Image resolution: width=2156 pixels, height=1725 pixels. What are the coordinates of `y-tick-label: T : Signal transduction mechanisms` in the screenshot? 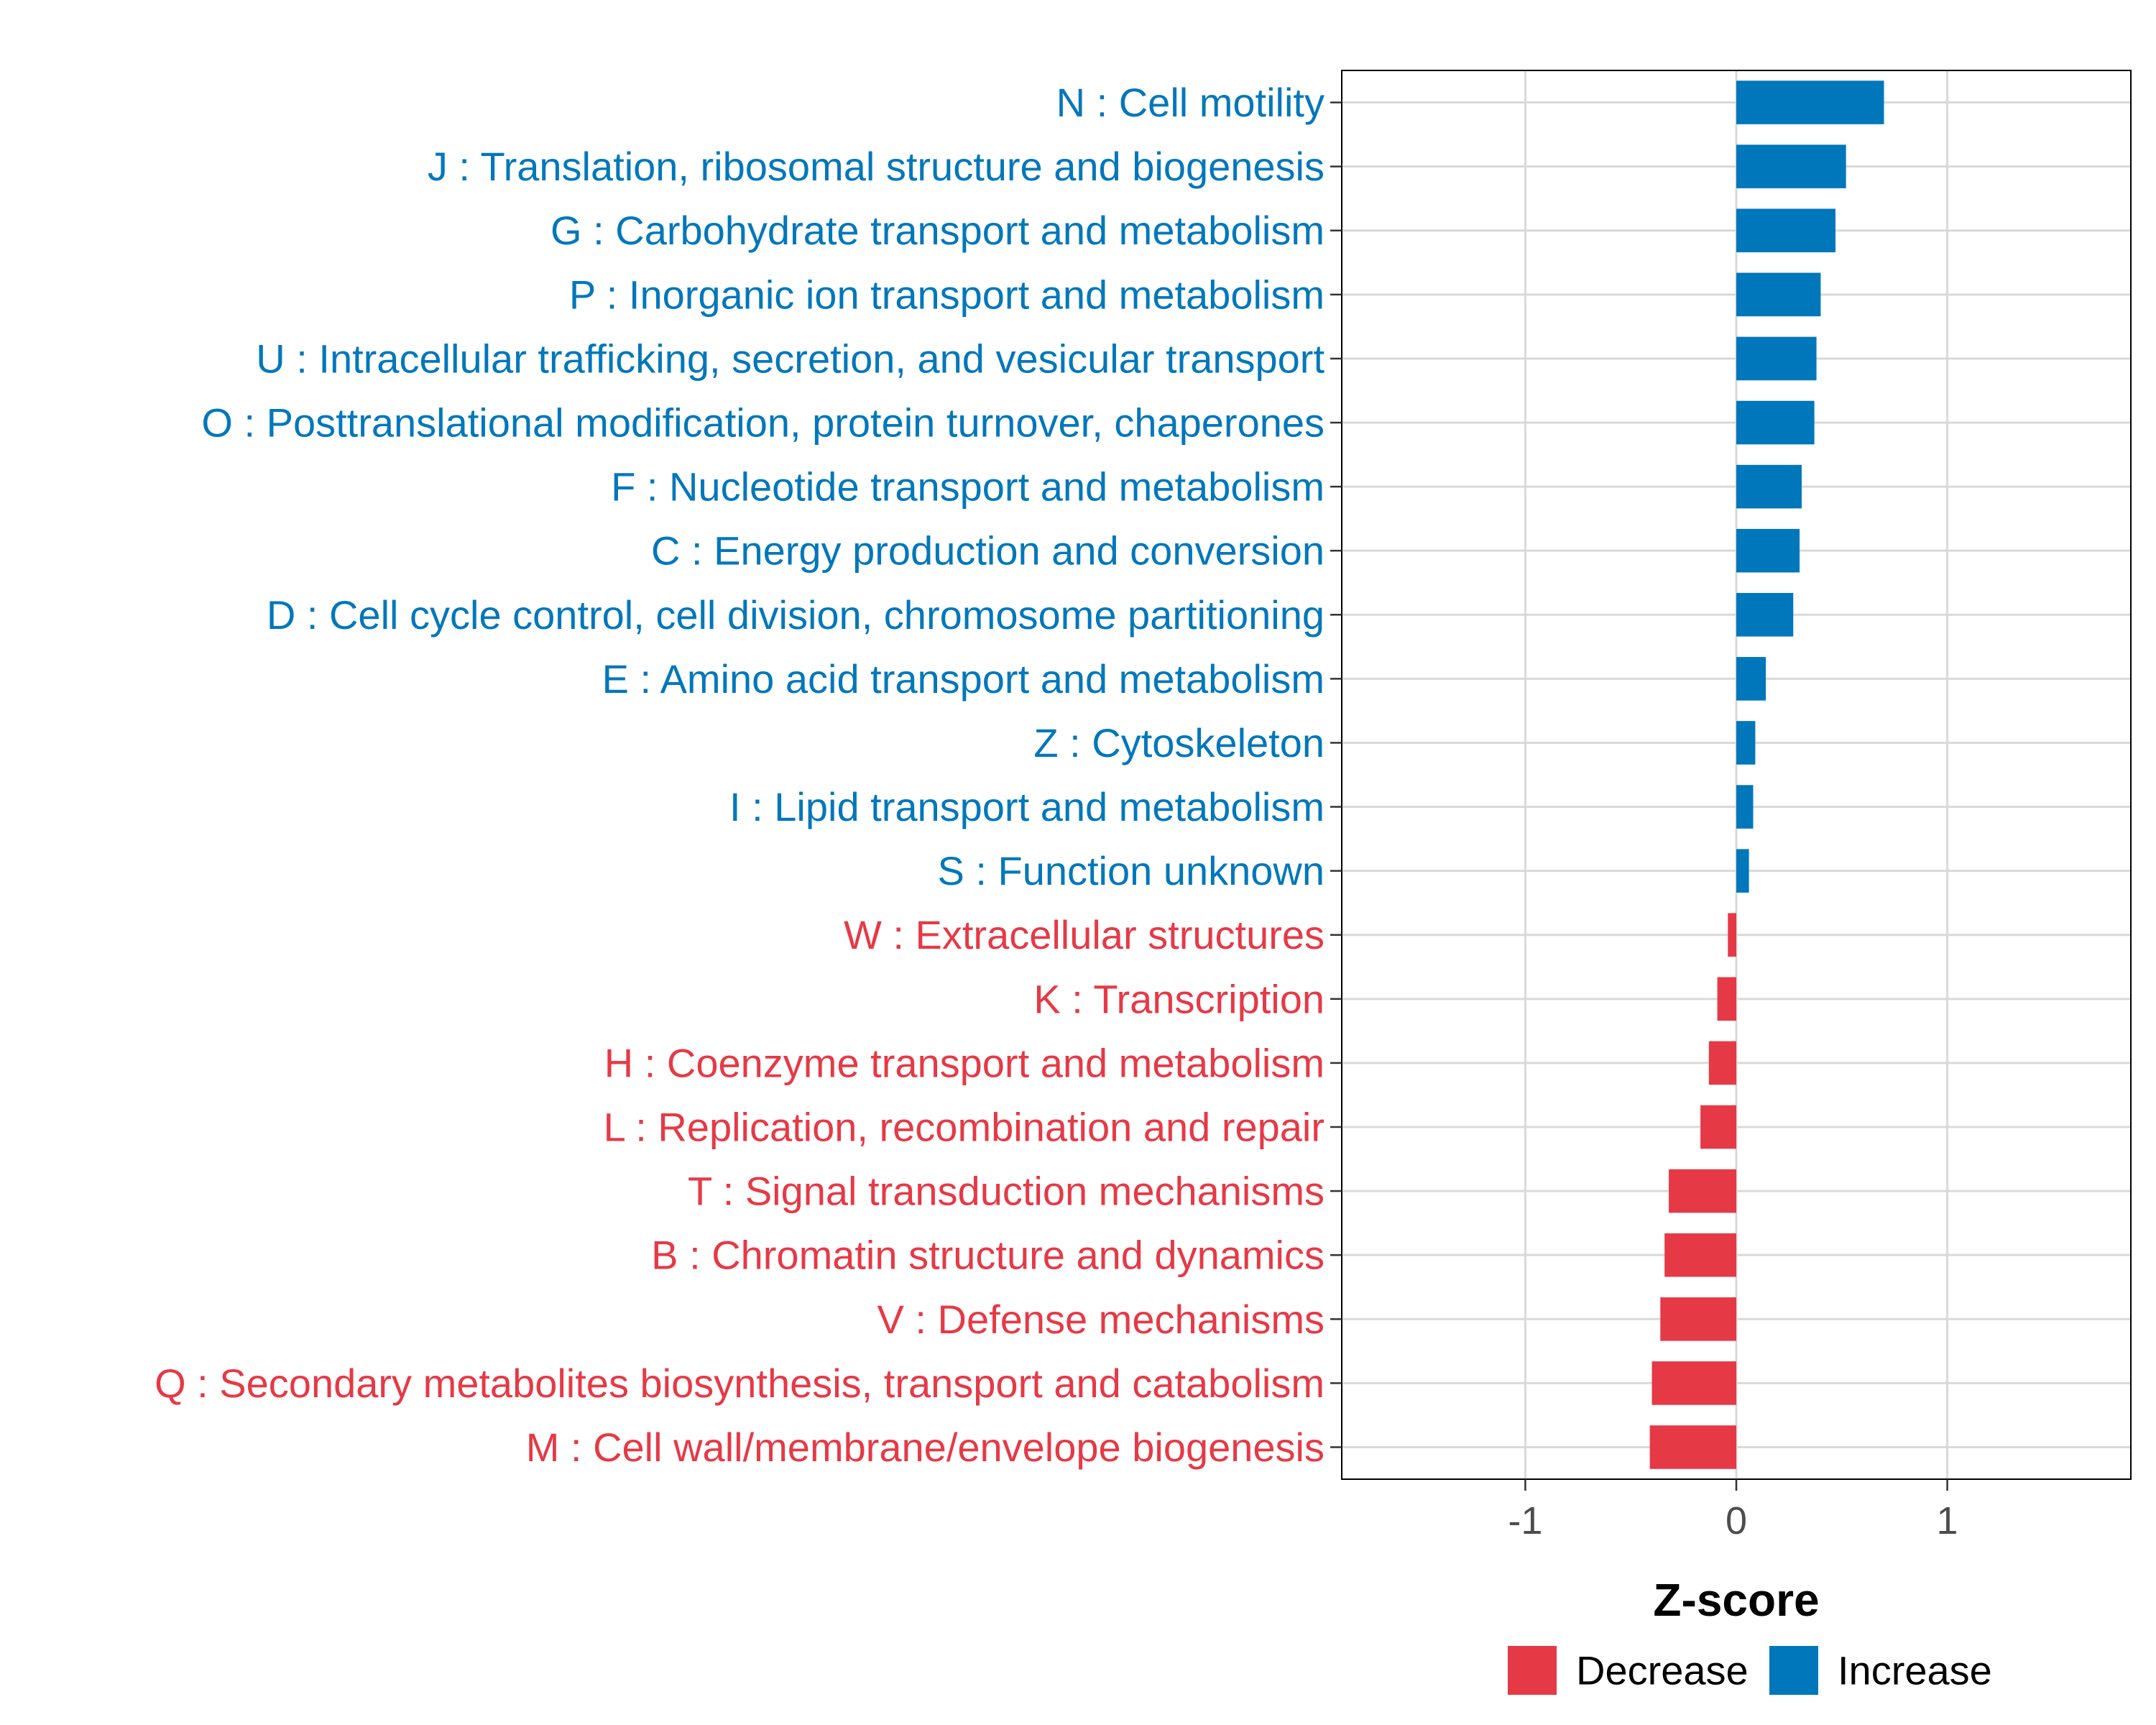 It's located at (1007, 1191).